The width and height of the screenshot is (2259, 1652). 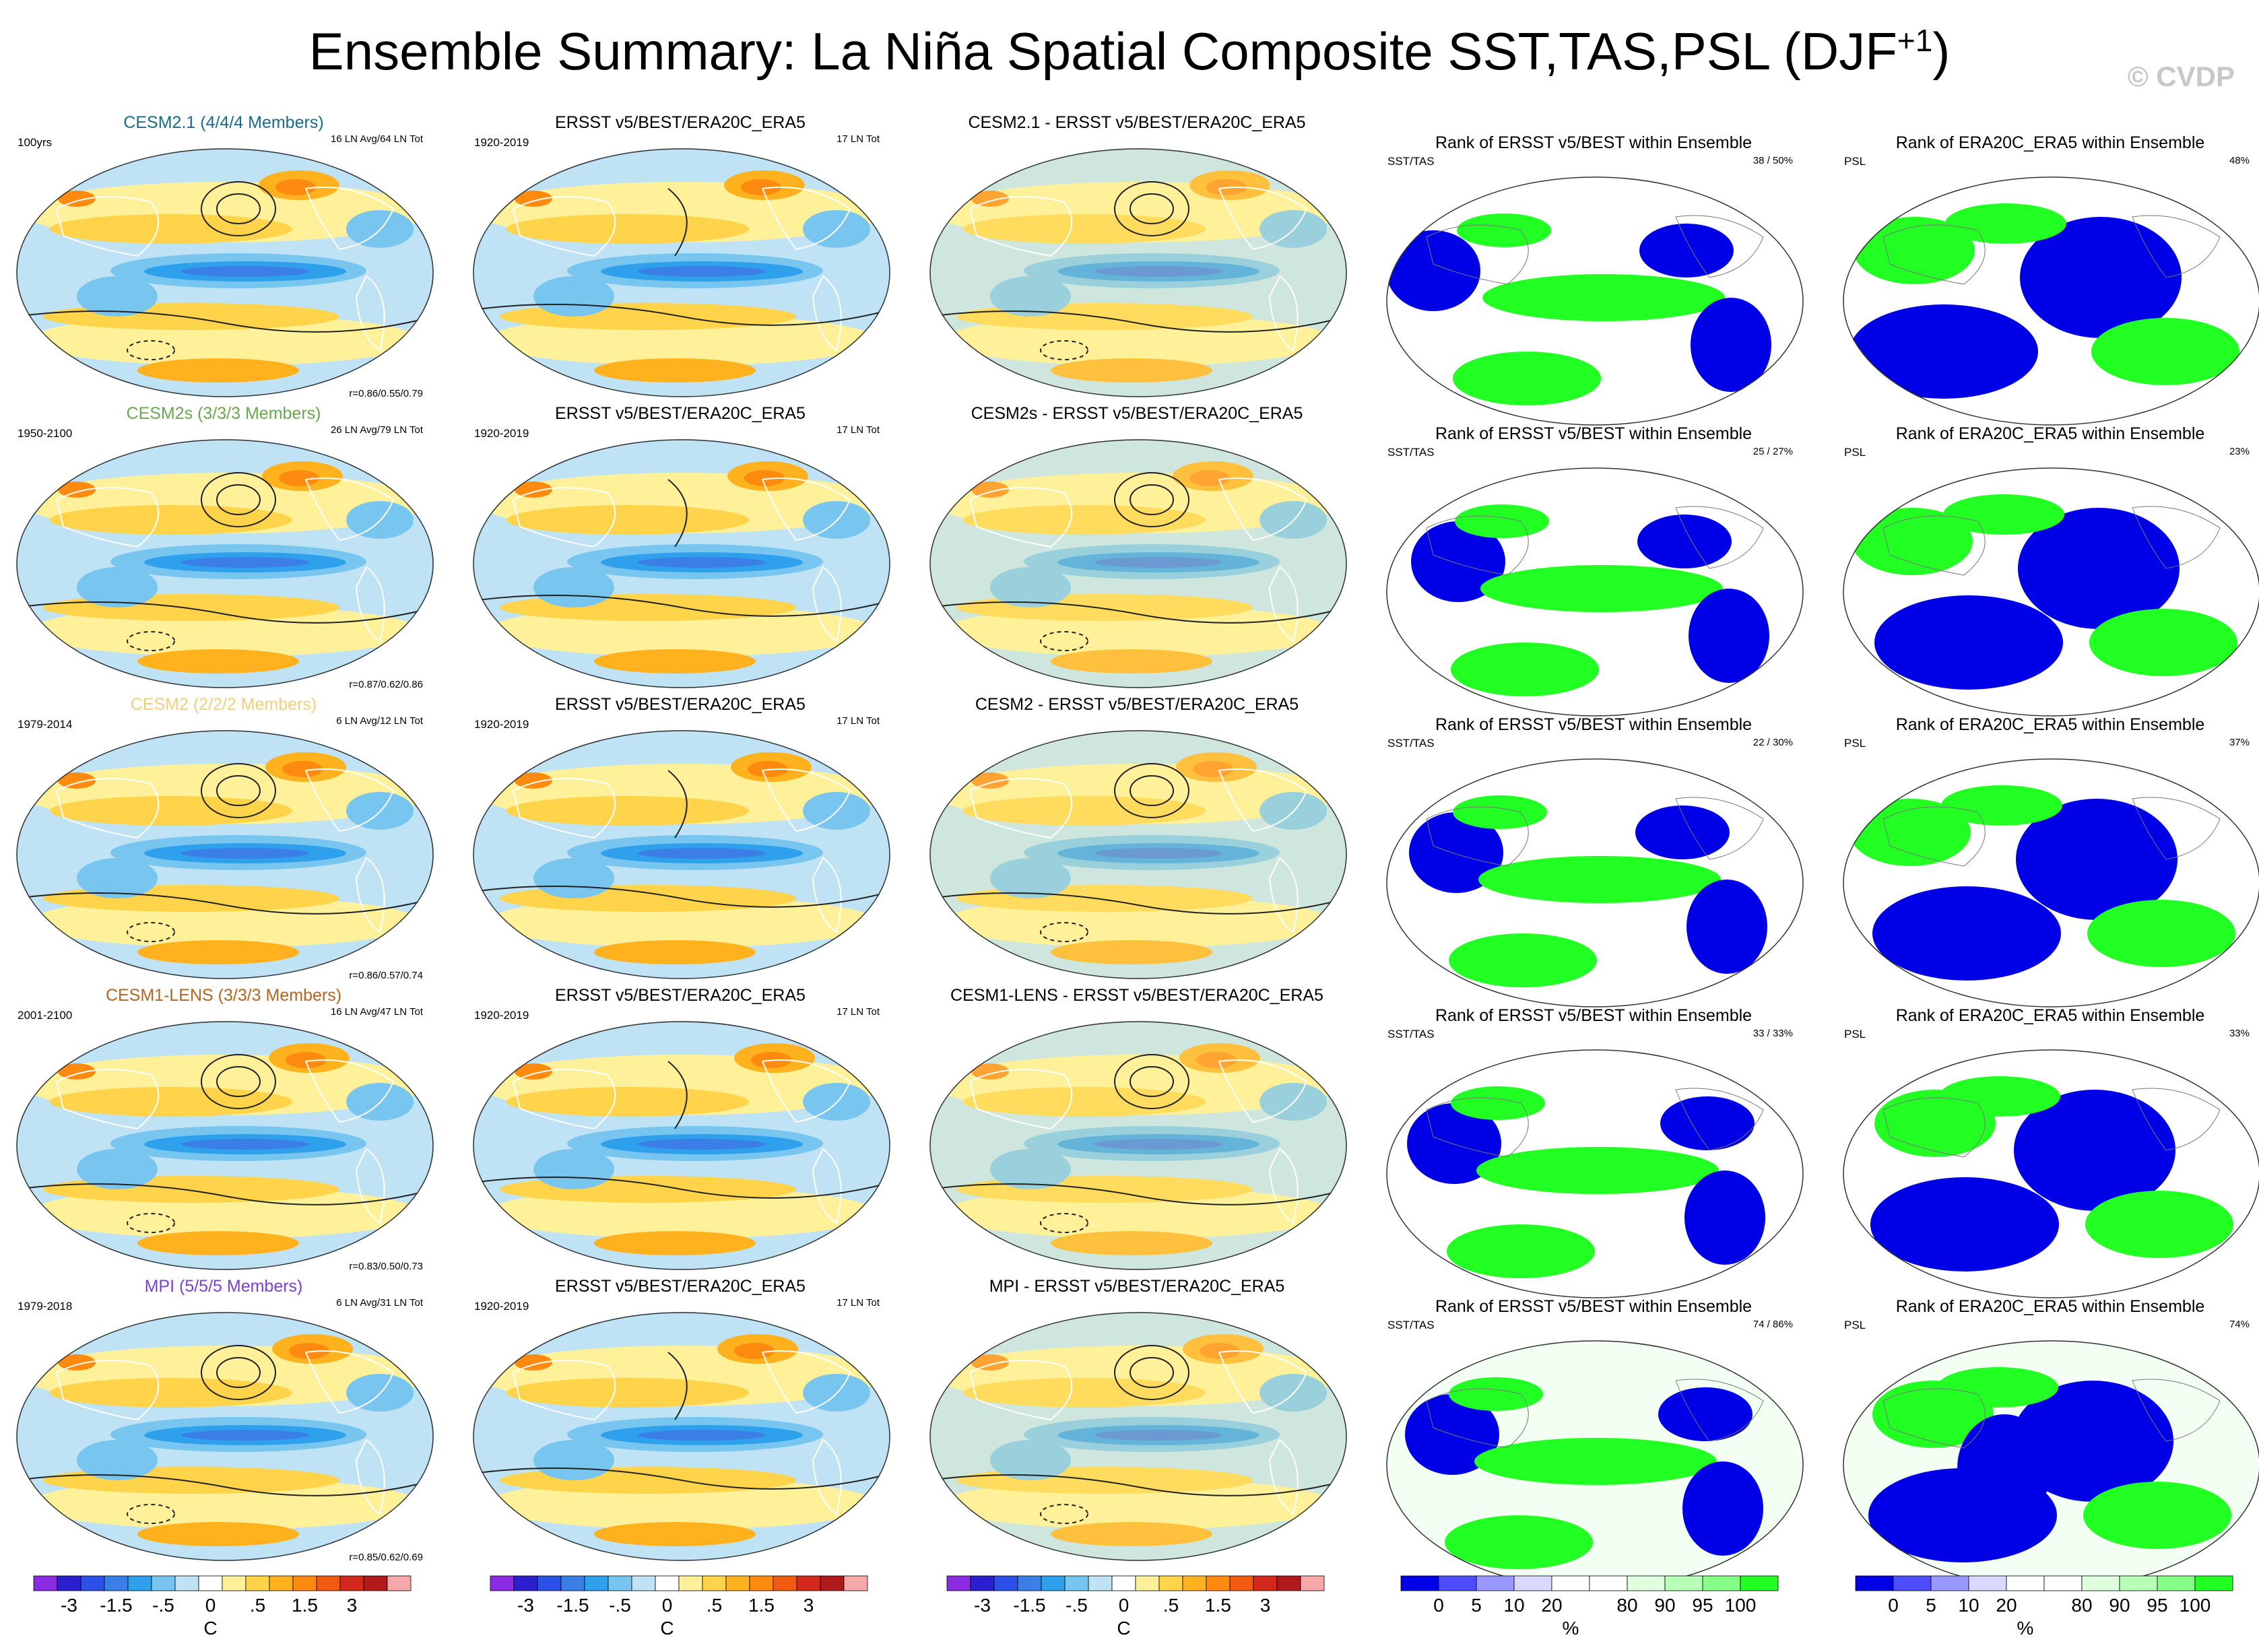 What do you see at coordinates (1136, 995) in the screenshot?
I see `panel-title: CESM1-LENS - ERSST v5/BEST/ERA20C_ERA5` at bounding box center [1136, 995].